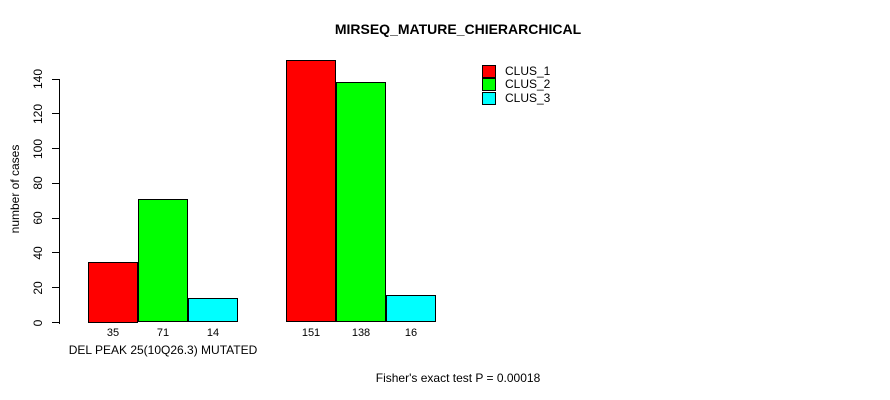 The image size is (890, 400). What do you see at coordinates (163, 333) in the screenshot?
I see `bar-value-label: 71` at bounding box center [163, 333].